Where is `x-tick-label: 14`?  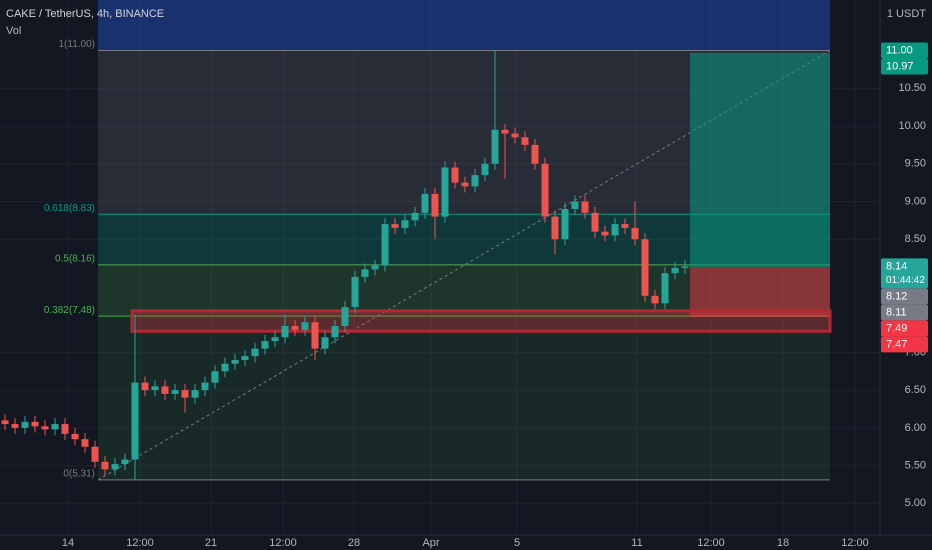 x-tick-label: 14 is located at coordinates (68, 543).